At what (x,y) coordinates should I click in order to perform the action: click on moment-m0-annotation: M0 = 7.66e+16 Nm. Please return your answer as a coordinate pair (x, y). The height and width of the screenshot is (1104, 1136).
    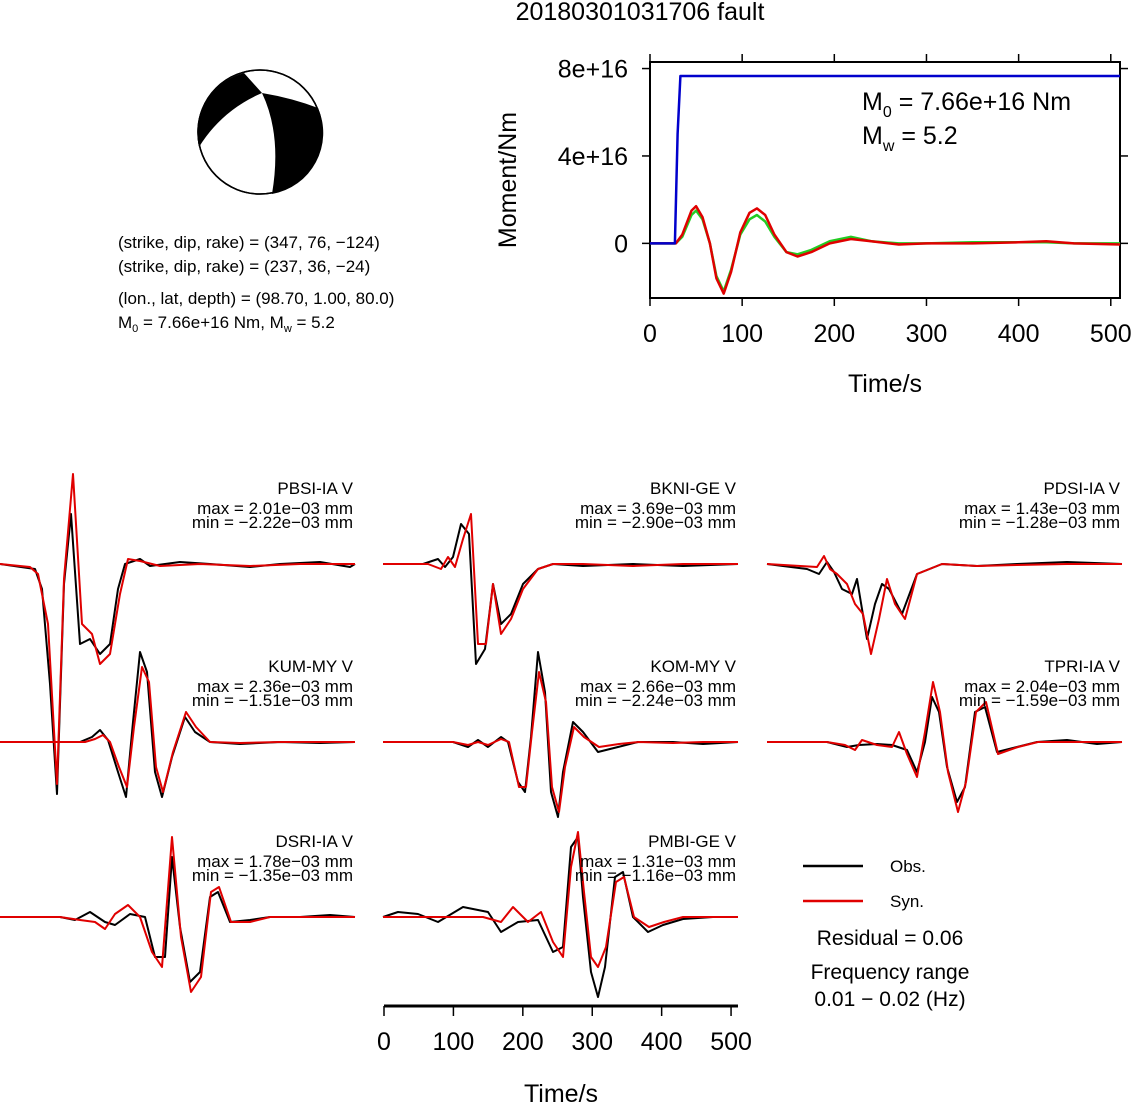
    Looking at the image, I should click on (966, 104).